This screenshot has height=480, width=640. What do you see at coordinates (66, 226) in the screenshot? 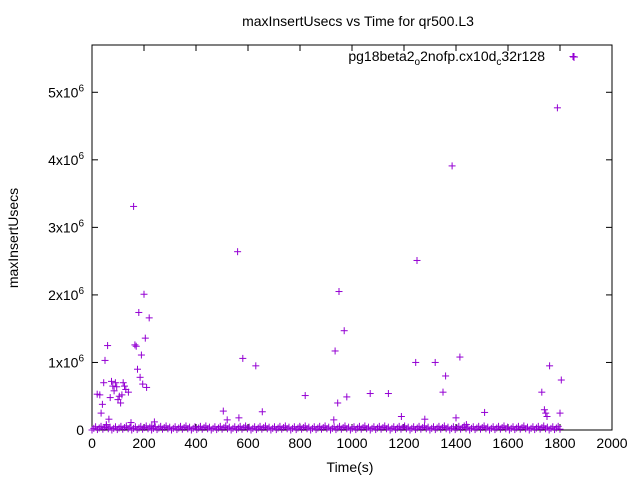
I see `y-tick-label: 3x10⁶` at bounding box center [66, 226].